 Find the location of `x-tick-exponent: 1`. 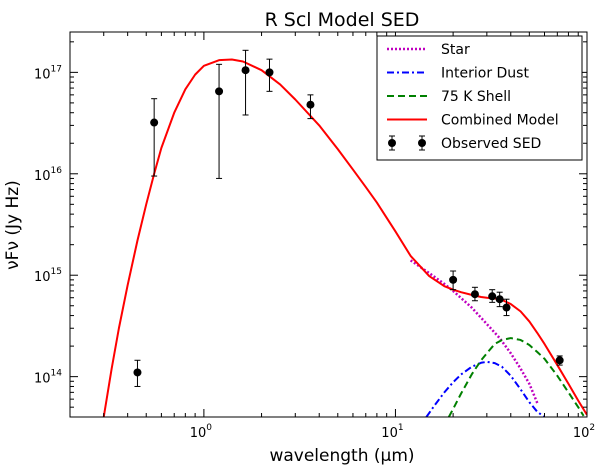

x-tick-exponent: 1 is located at coordinates (401, 428).